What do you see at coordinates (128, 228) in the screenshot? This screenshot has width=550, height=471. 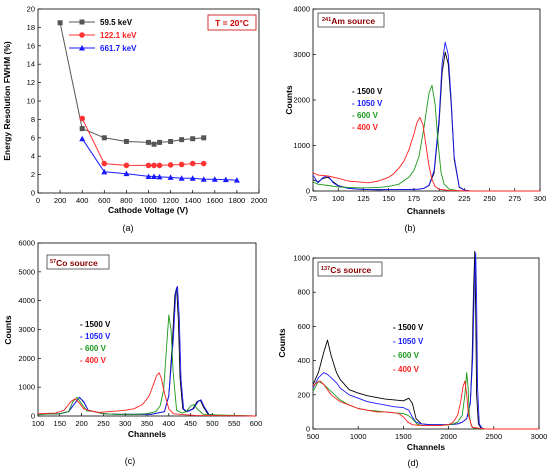 I see `panel-label: (a)` at bounding box center [128, 228].